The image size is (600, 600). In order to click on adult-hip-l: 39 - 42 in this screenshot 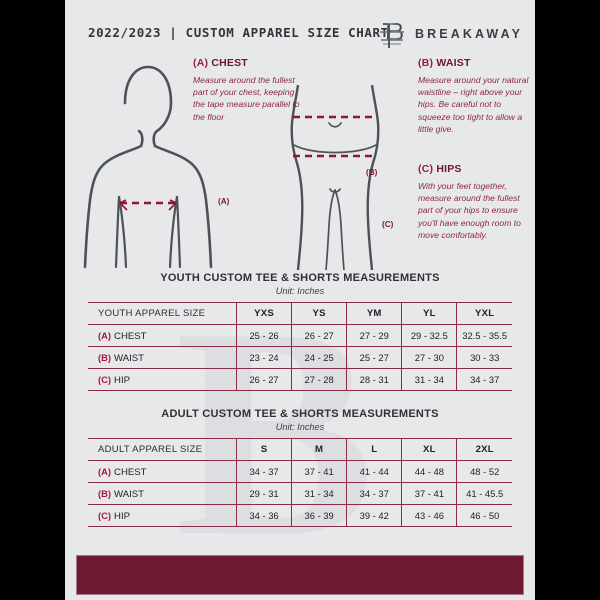, I will do `click(374, 515)`.